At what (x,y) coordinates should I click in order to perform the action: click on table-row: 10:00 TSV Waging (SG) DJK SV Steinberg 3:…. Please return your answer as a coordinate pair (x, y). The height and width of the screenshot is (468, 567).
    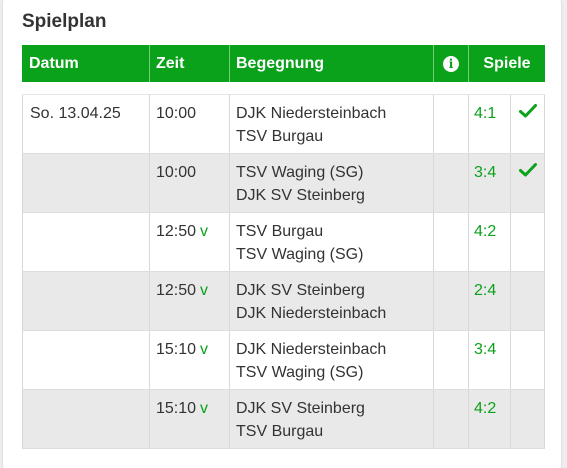
    Looking at the image, I should click on (283, 183).